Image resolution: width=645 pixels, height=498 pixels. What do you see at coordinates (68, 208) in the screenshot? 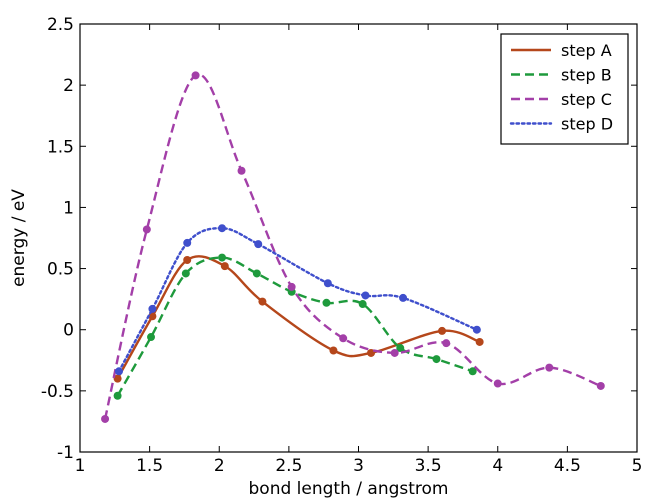
I see `y-tick-label: 1` at bounding box center [68, 208].